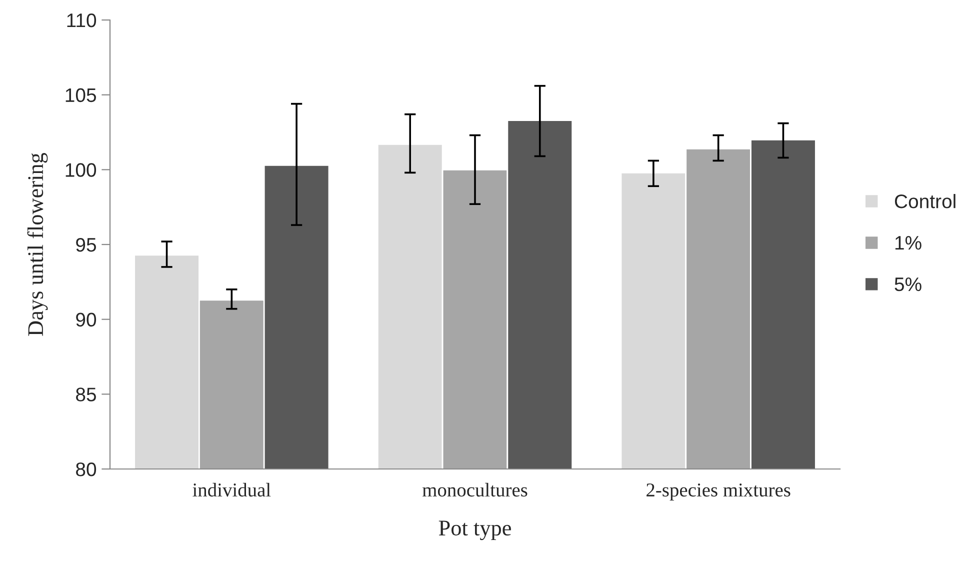 The image size is (959, 569). What do you see at coordinates (474, 530) in the screenshot?
I see `x-axis-title: Pot type` at bounding box center [474, 530].